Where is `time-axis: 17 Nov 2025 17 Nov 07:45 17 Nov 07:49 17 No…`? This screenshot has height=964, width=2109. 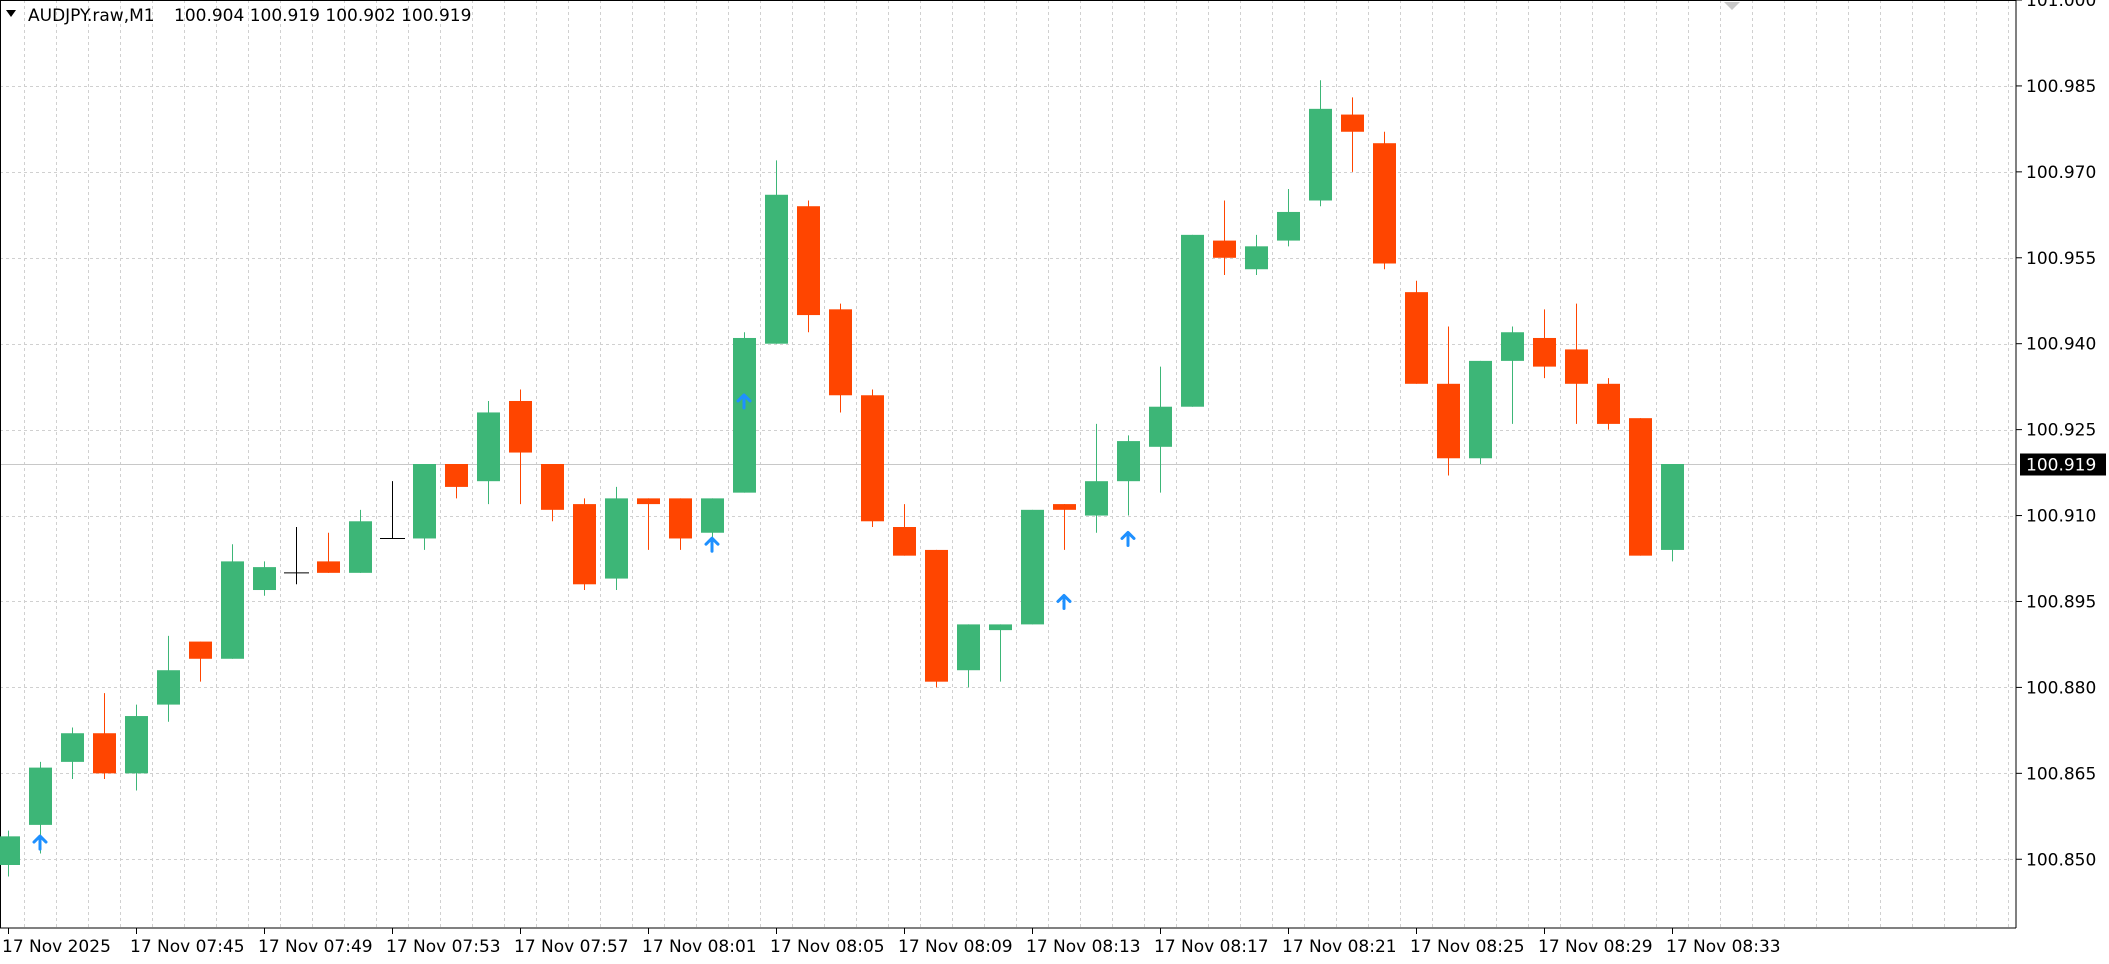 time-axis: 17 Nov 2025 17 Nov 07:45 17 Nov 07:49 17 No… is located at coordinates (891, 942).